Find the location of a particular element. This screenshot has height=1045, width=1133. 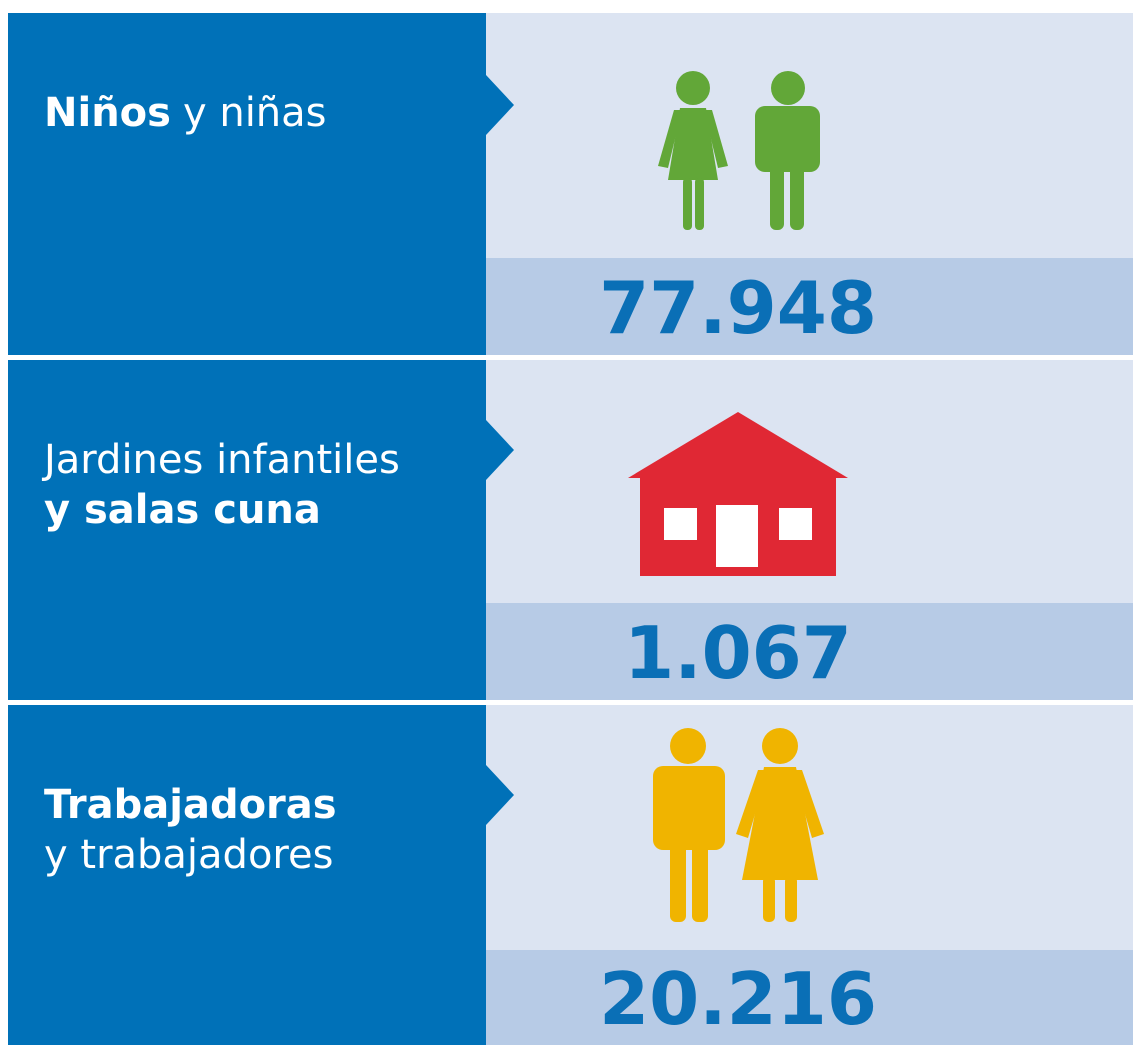

children-icon is located at coordinates (739, 150).